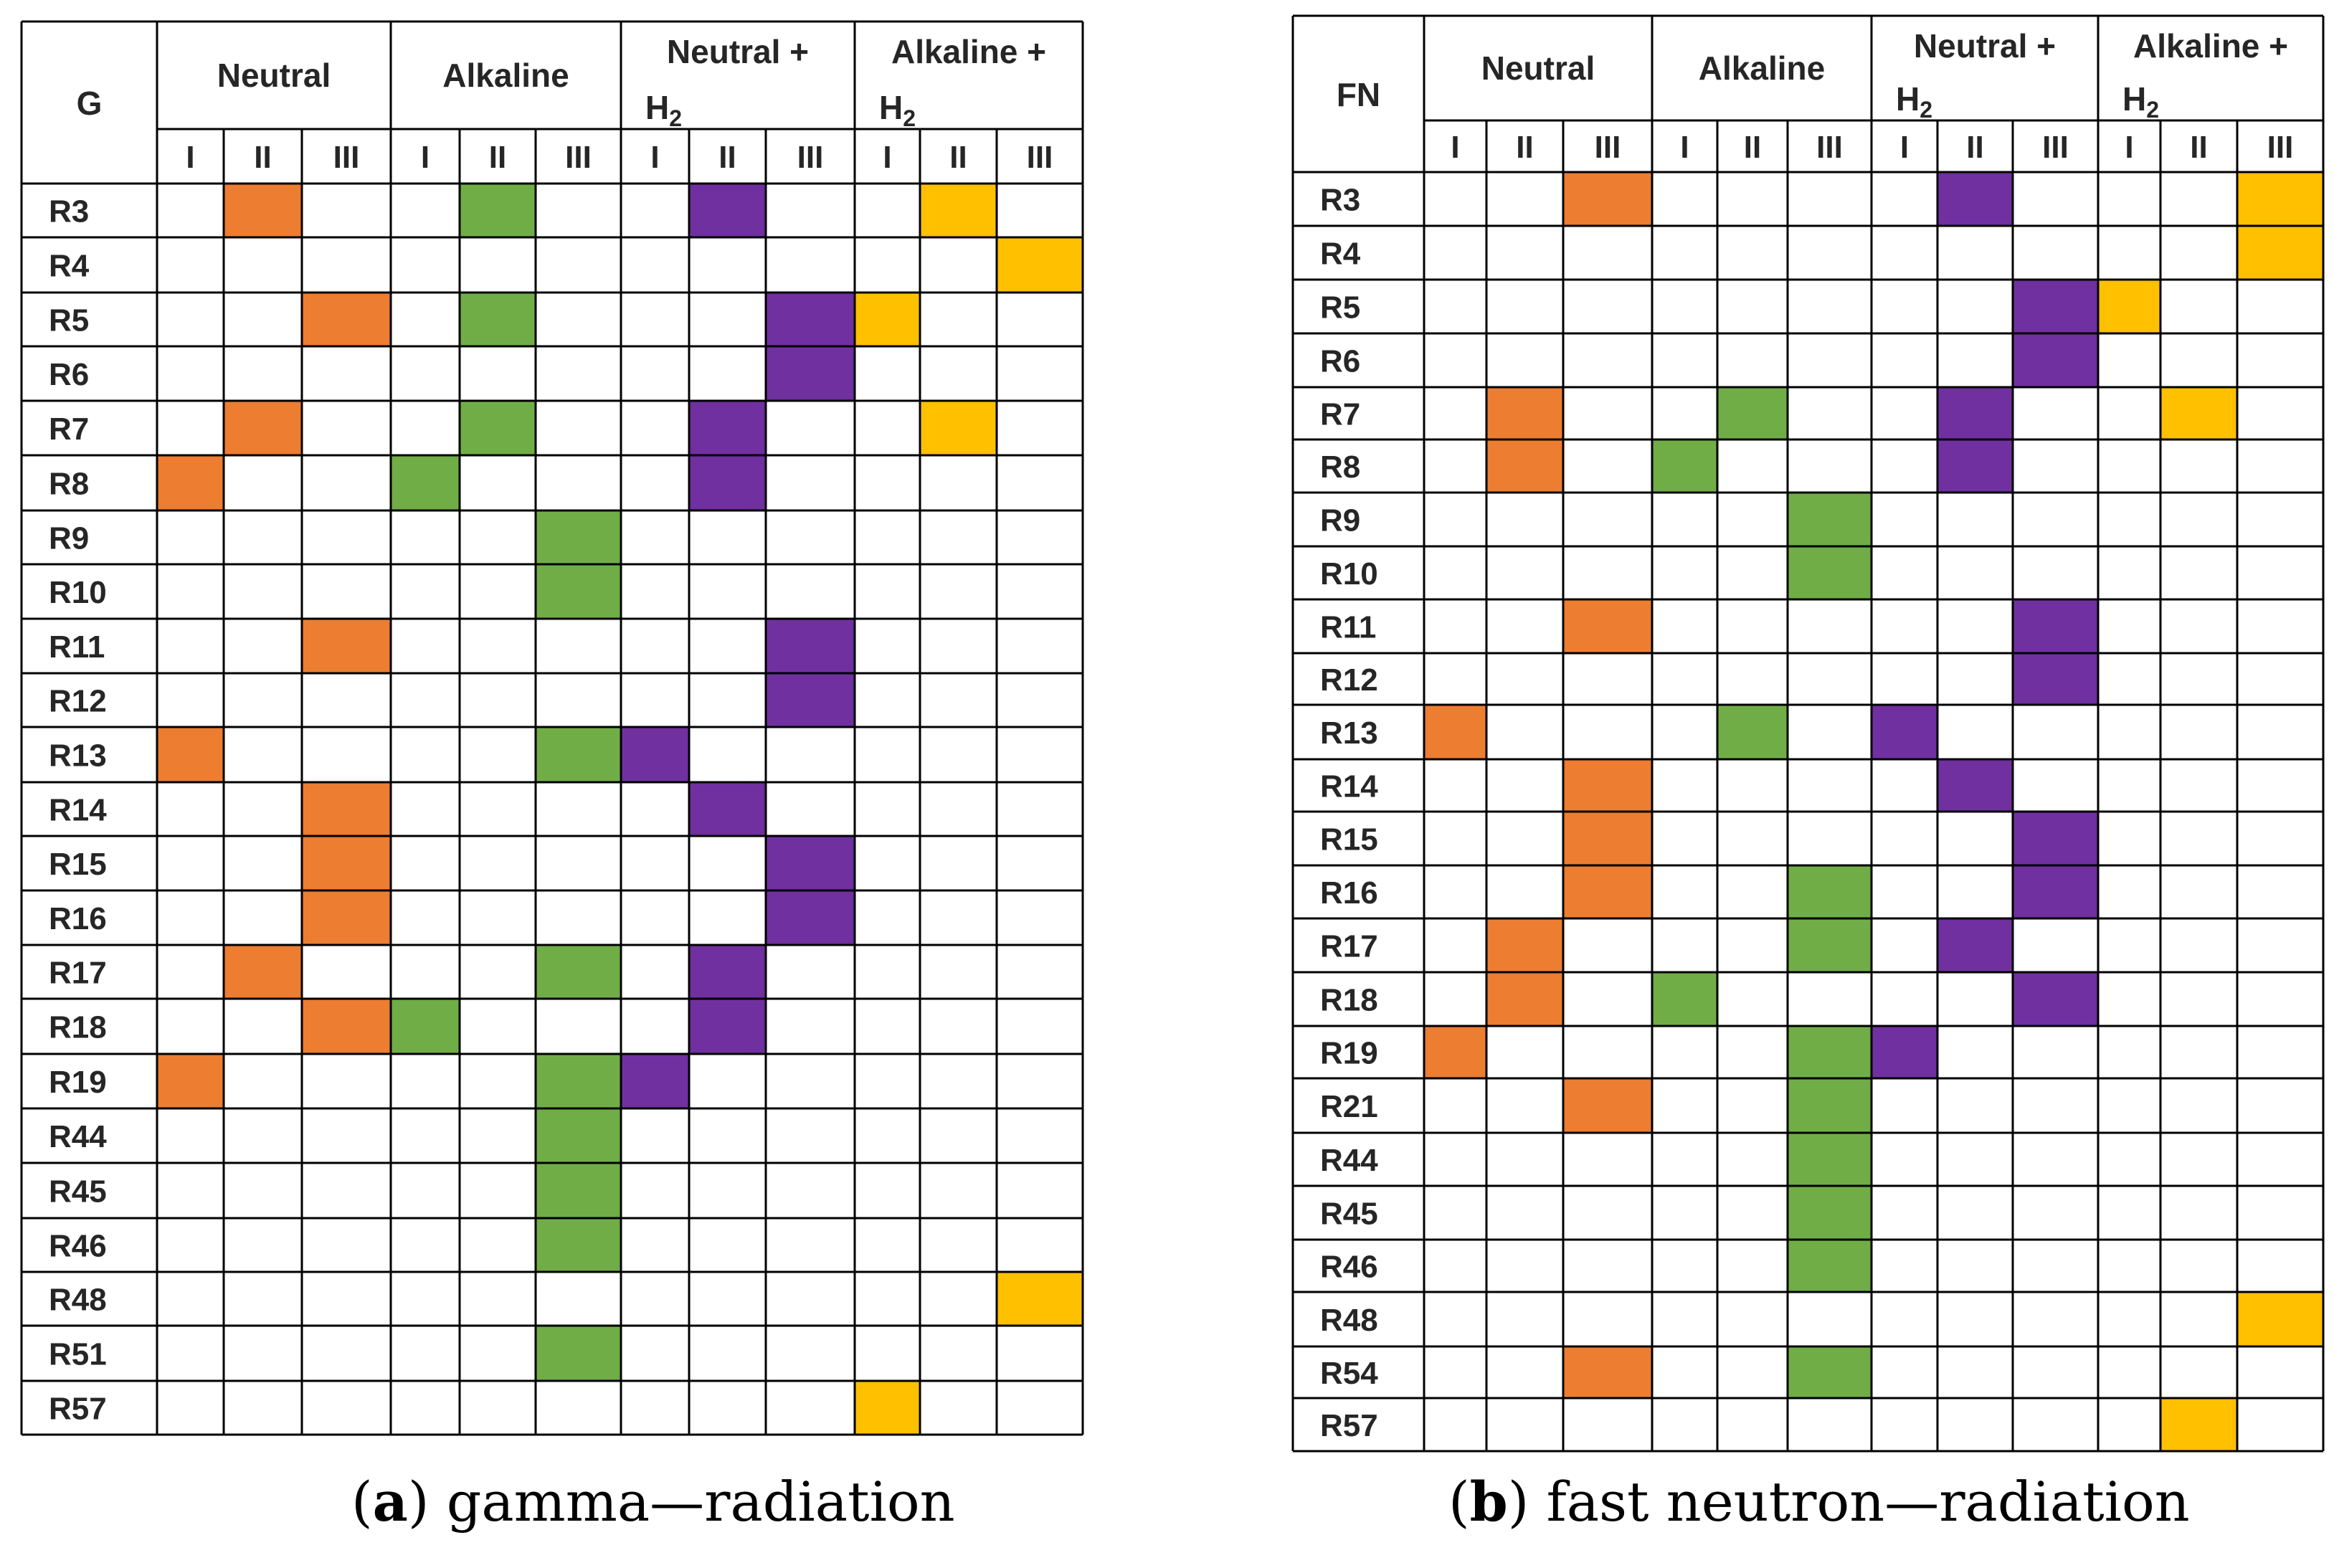 The width and height of the screenshot is (2334, 1568). What do you see at coordinates (2280, 1319) in the screenshot?
I see `cell-R48-yellow-III` at bounding box center [2280, 1319].